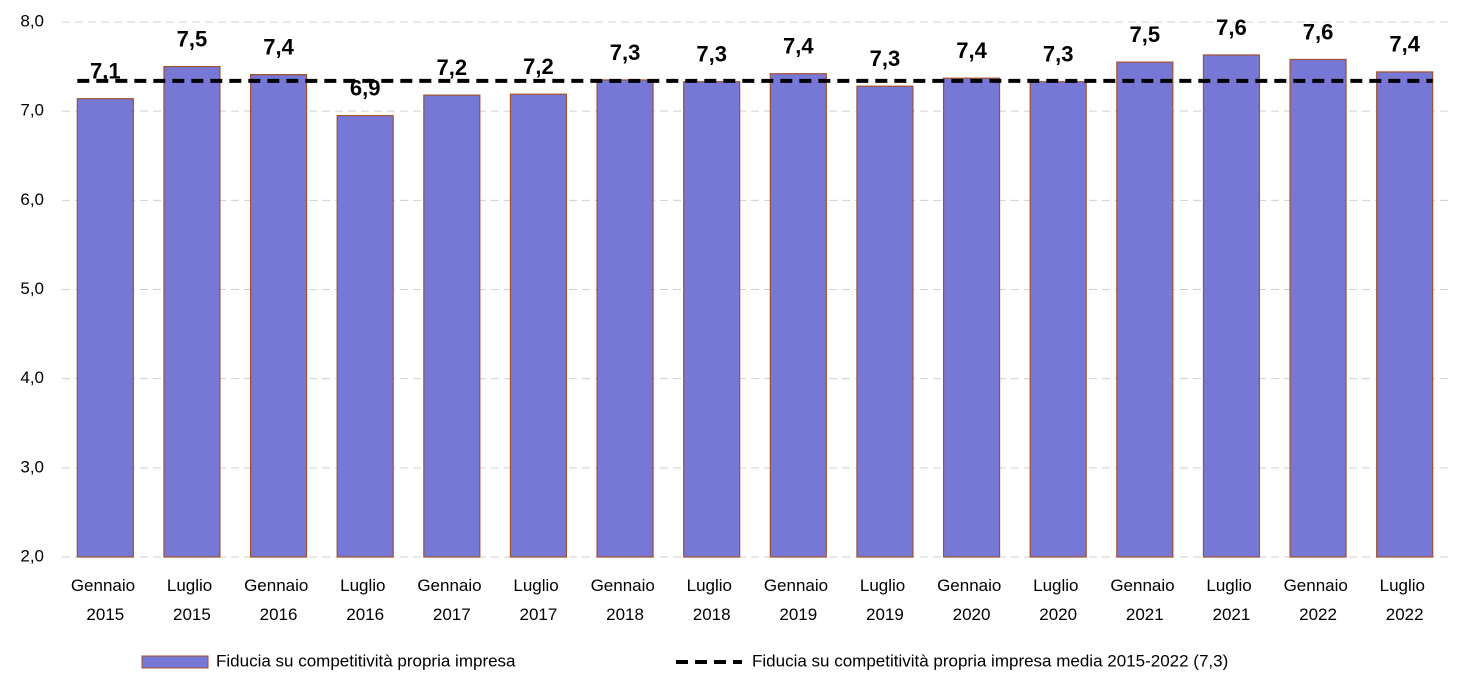  What do you see at coordinates (32, 20) in the screenshot?
I see `y-tick-label: 8,0` at bounding box center [32, 20].